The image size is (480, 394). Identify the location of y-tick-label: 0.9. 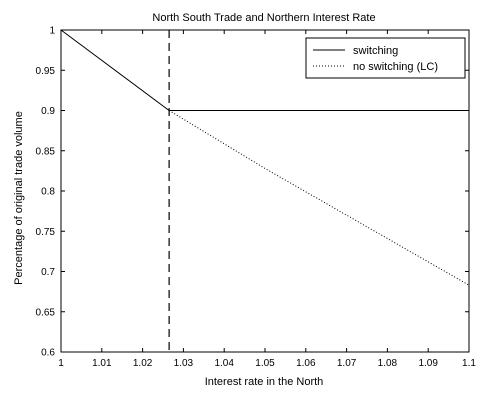
(48, 111).